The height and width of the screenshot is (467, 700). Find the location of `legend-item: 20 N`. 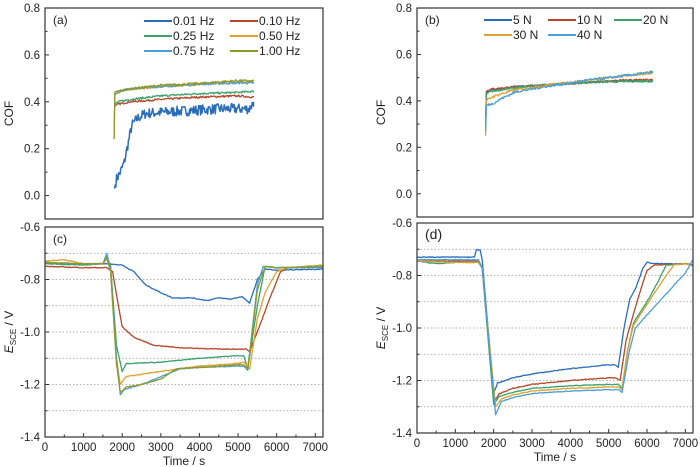

legend-item: 20 N is located at coordinates (641, 20).